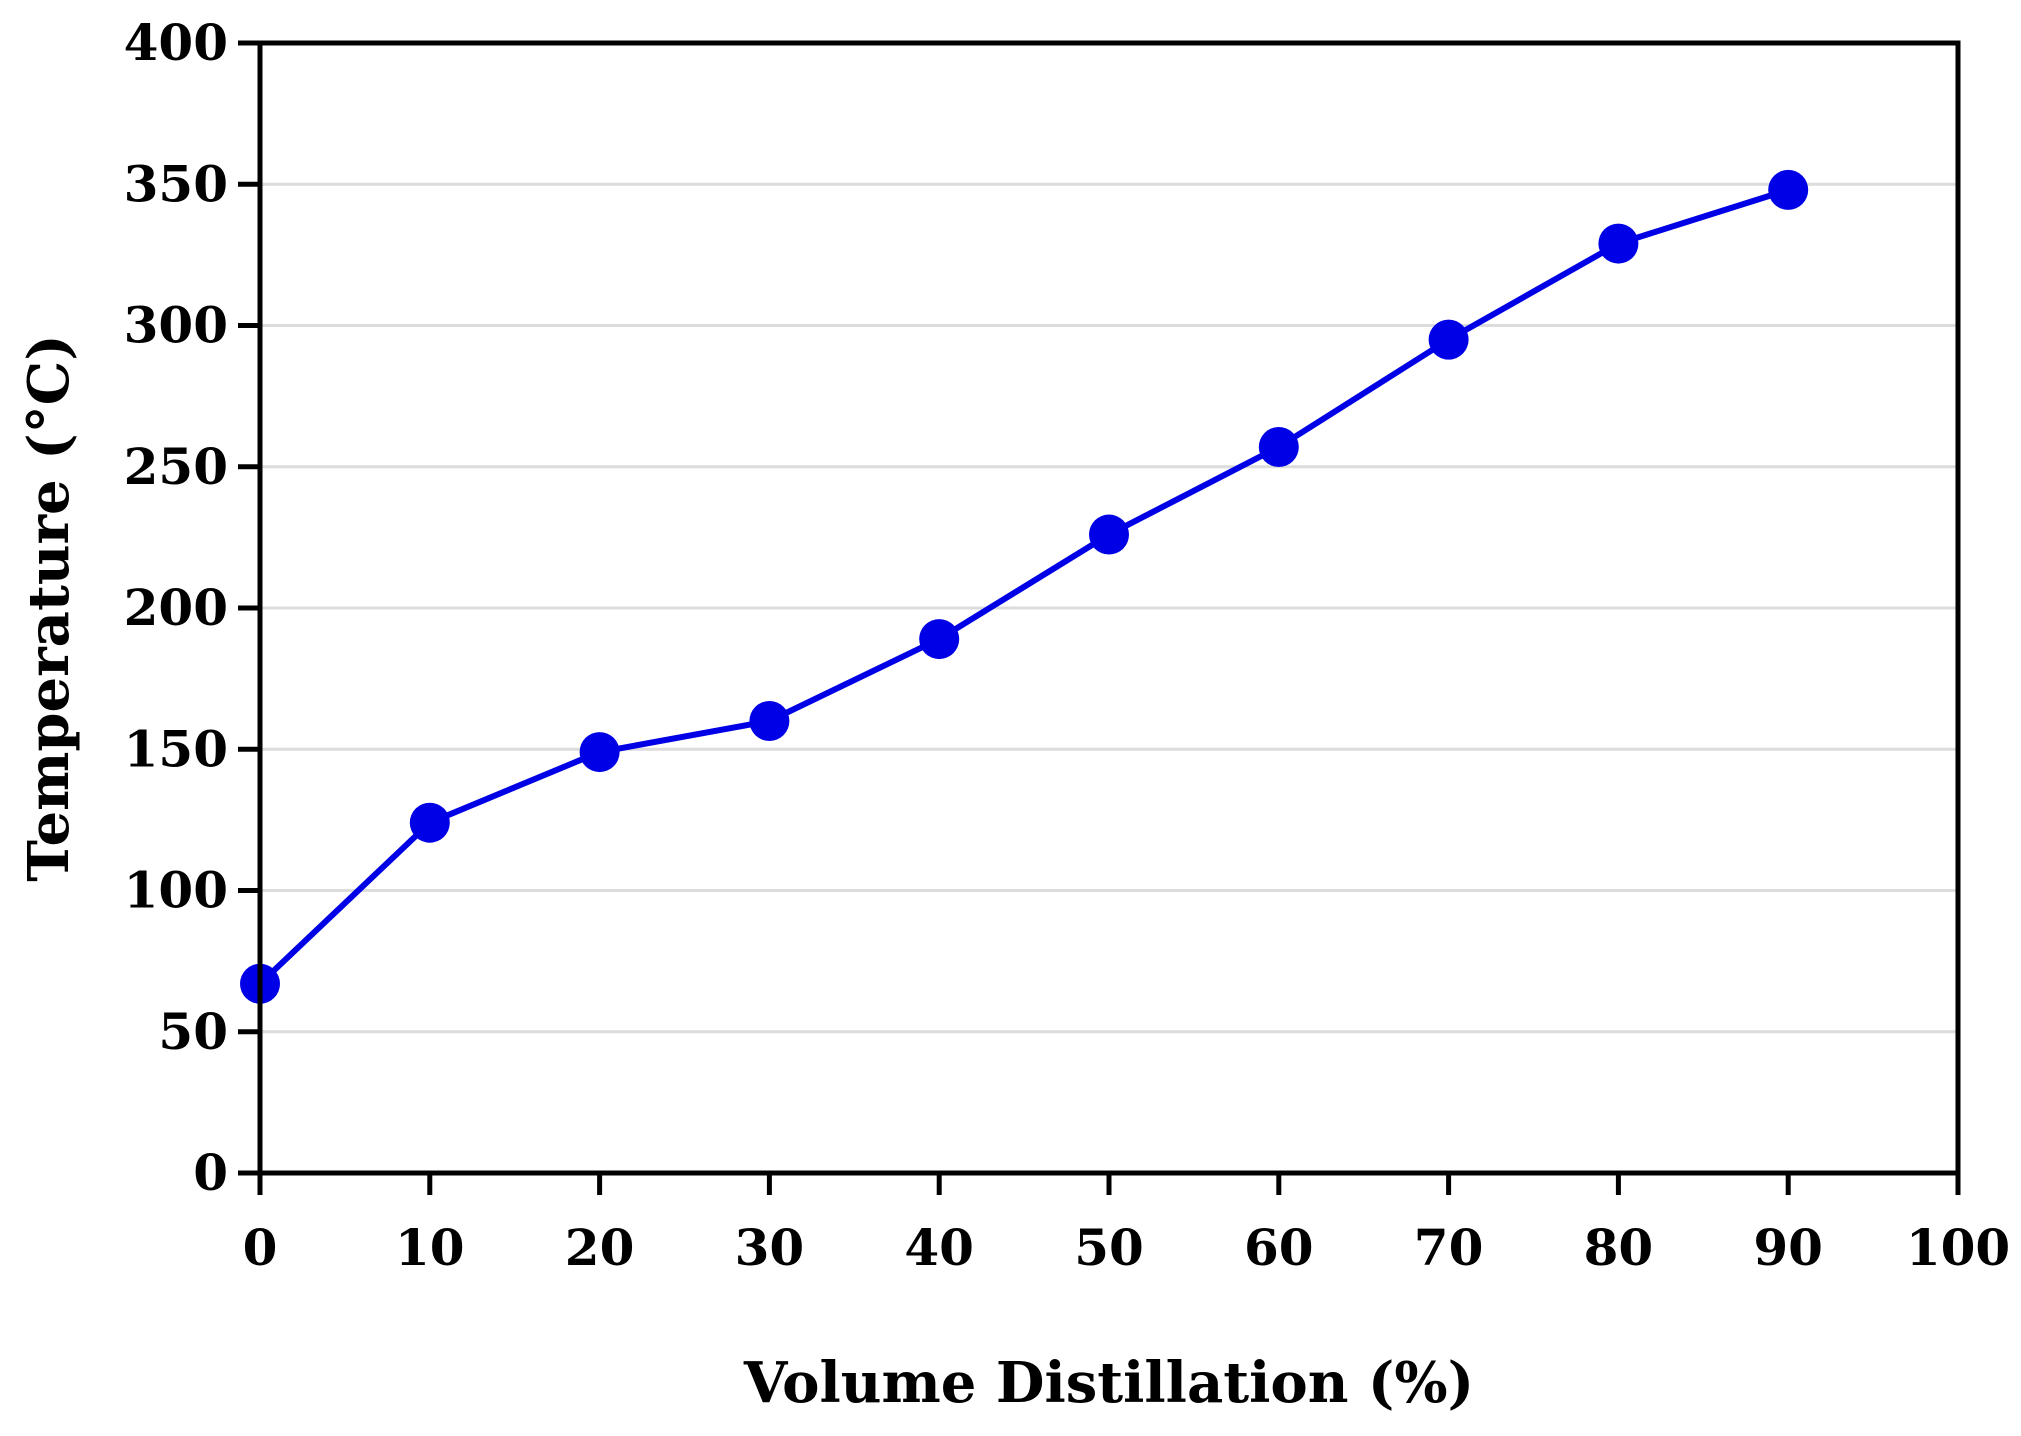  What do you see at coordinates (1619, 1247) in the screenshot?
I see `x-tick-label: 80` at bounding box center [1619, 1247].